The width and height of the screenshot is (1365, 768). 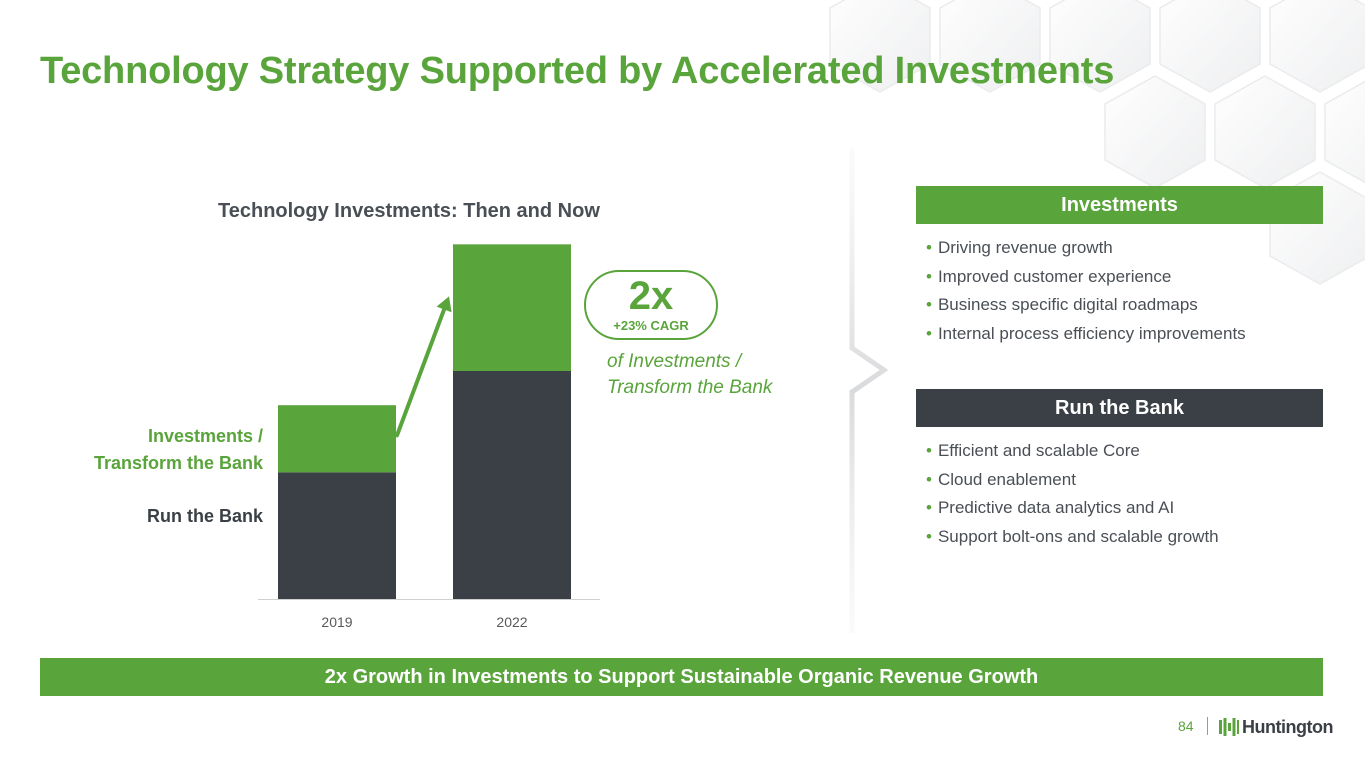 I want to click on growth-callout-bubble: 2x +23% CAGR, so click(x=651, y=305).